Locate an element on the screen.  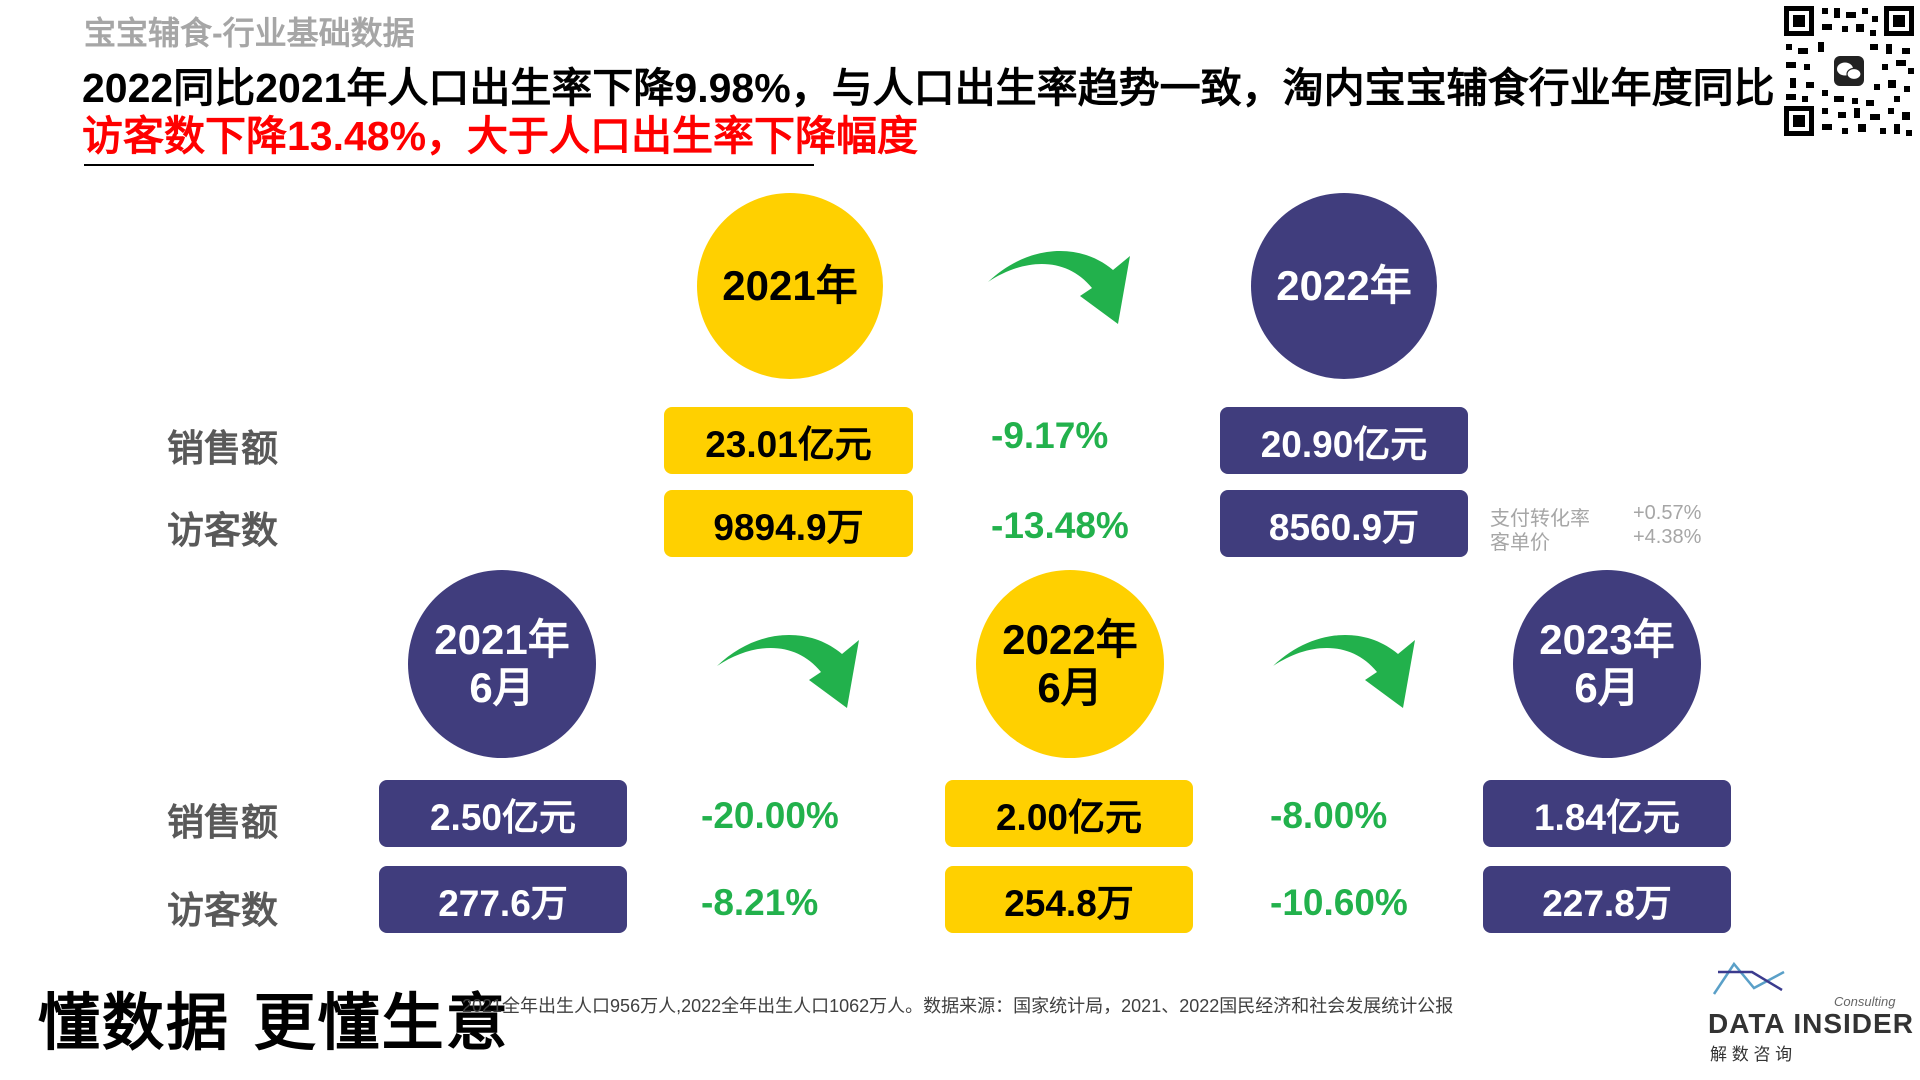
annual-2021-sales: 23.01亿元 is located at coordinates (788, 440).